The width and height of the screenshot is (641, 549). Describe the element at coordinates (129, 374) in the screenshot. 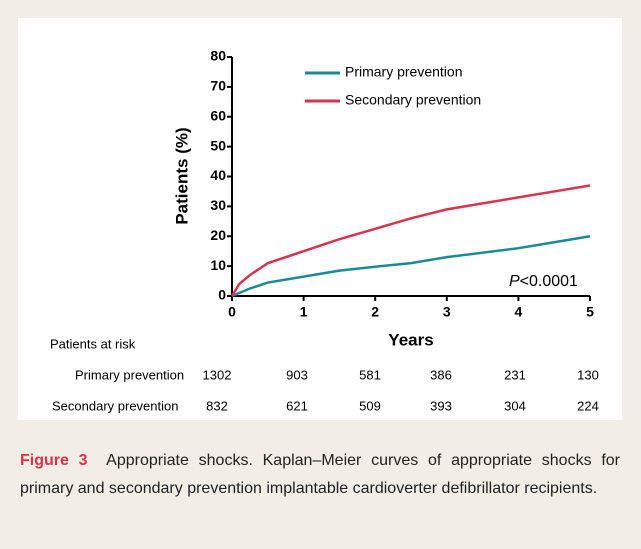

I see `risk-row-name: Primary prevention` at that location.